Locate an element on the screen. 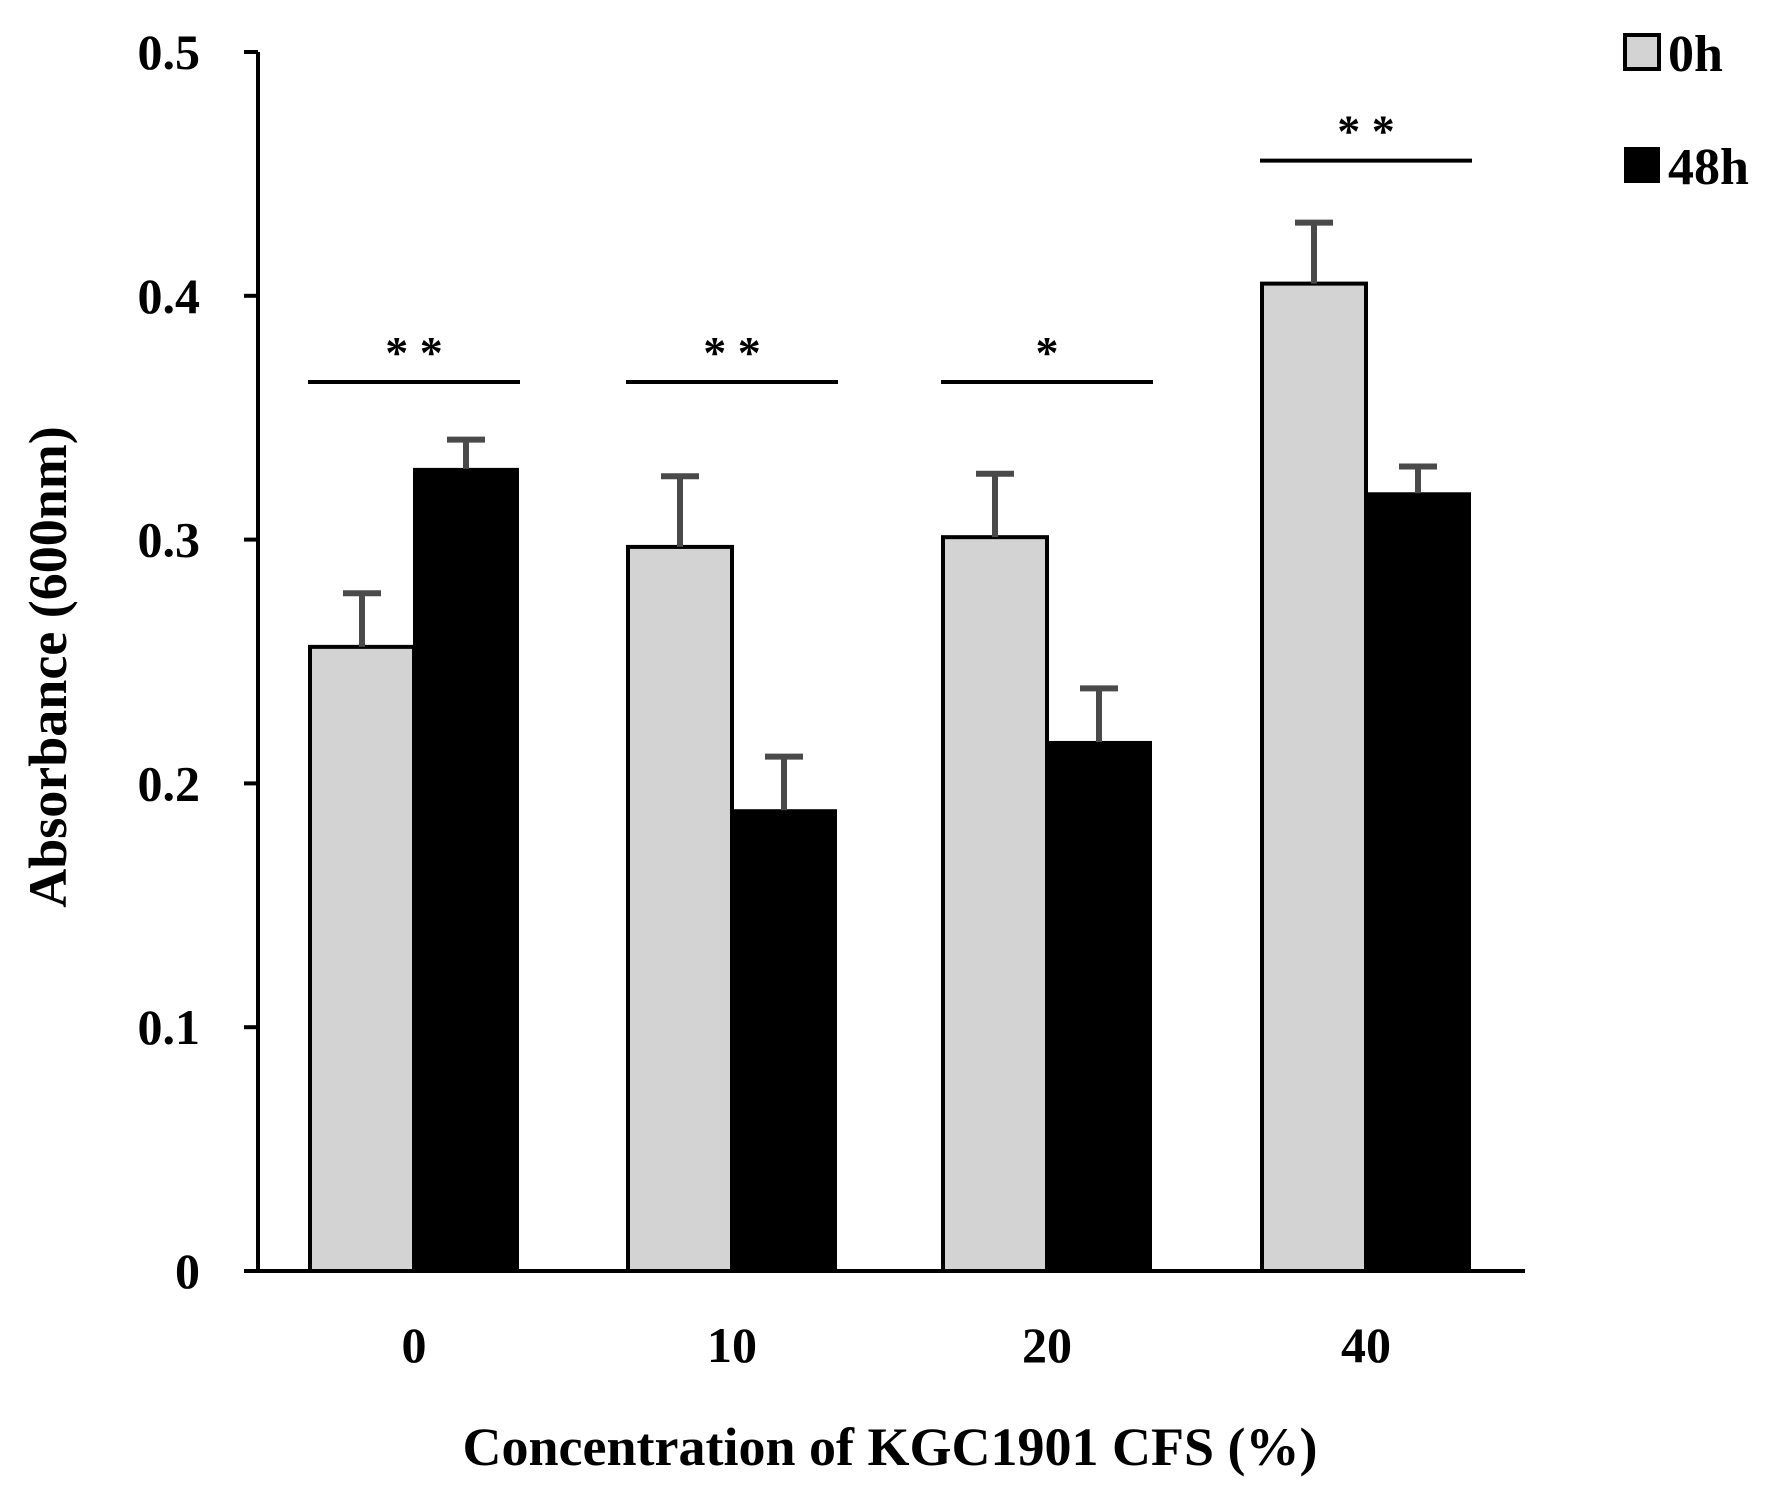 Image resolution: width=1773 pixels, height=1493 pixels. y-tick-label: 0.1 is located at coordinates (169, 1027).